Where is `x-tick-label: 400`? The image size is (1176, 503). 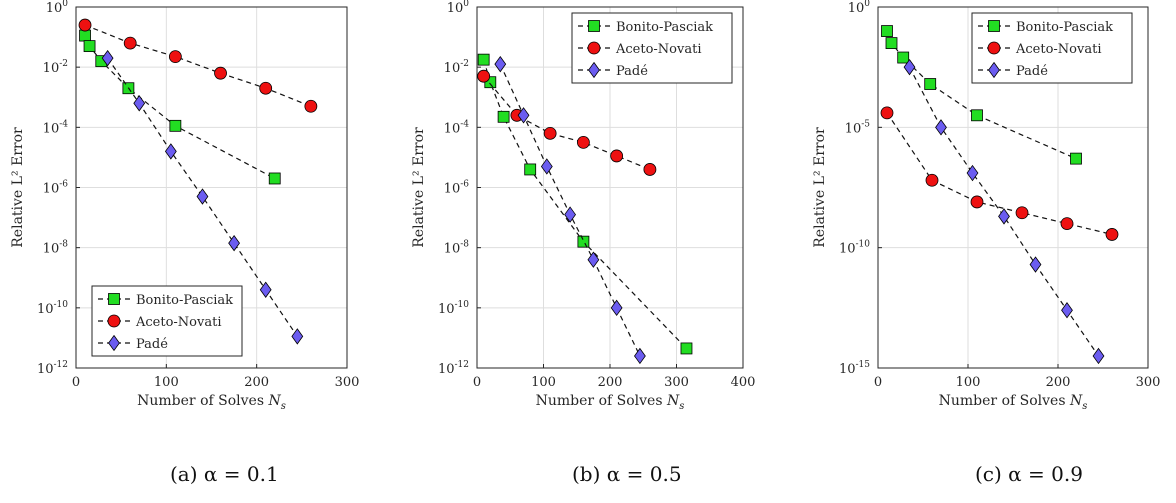
x-tick-label: 400 is located at coordinates (743, 382).